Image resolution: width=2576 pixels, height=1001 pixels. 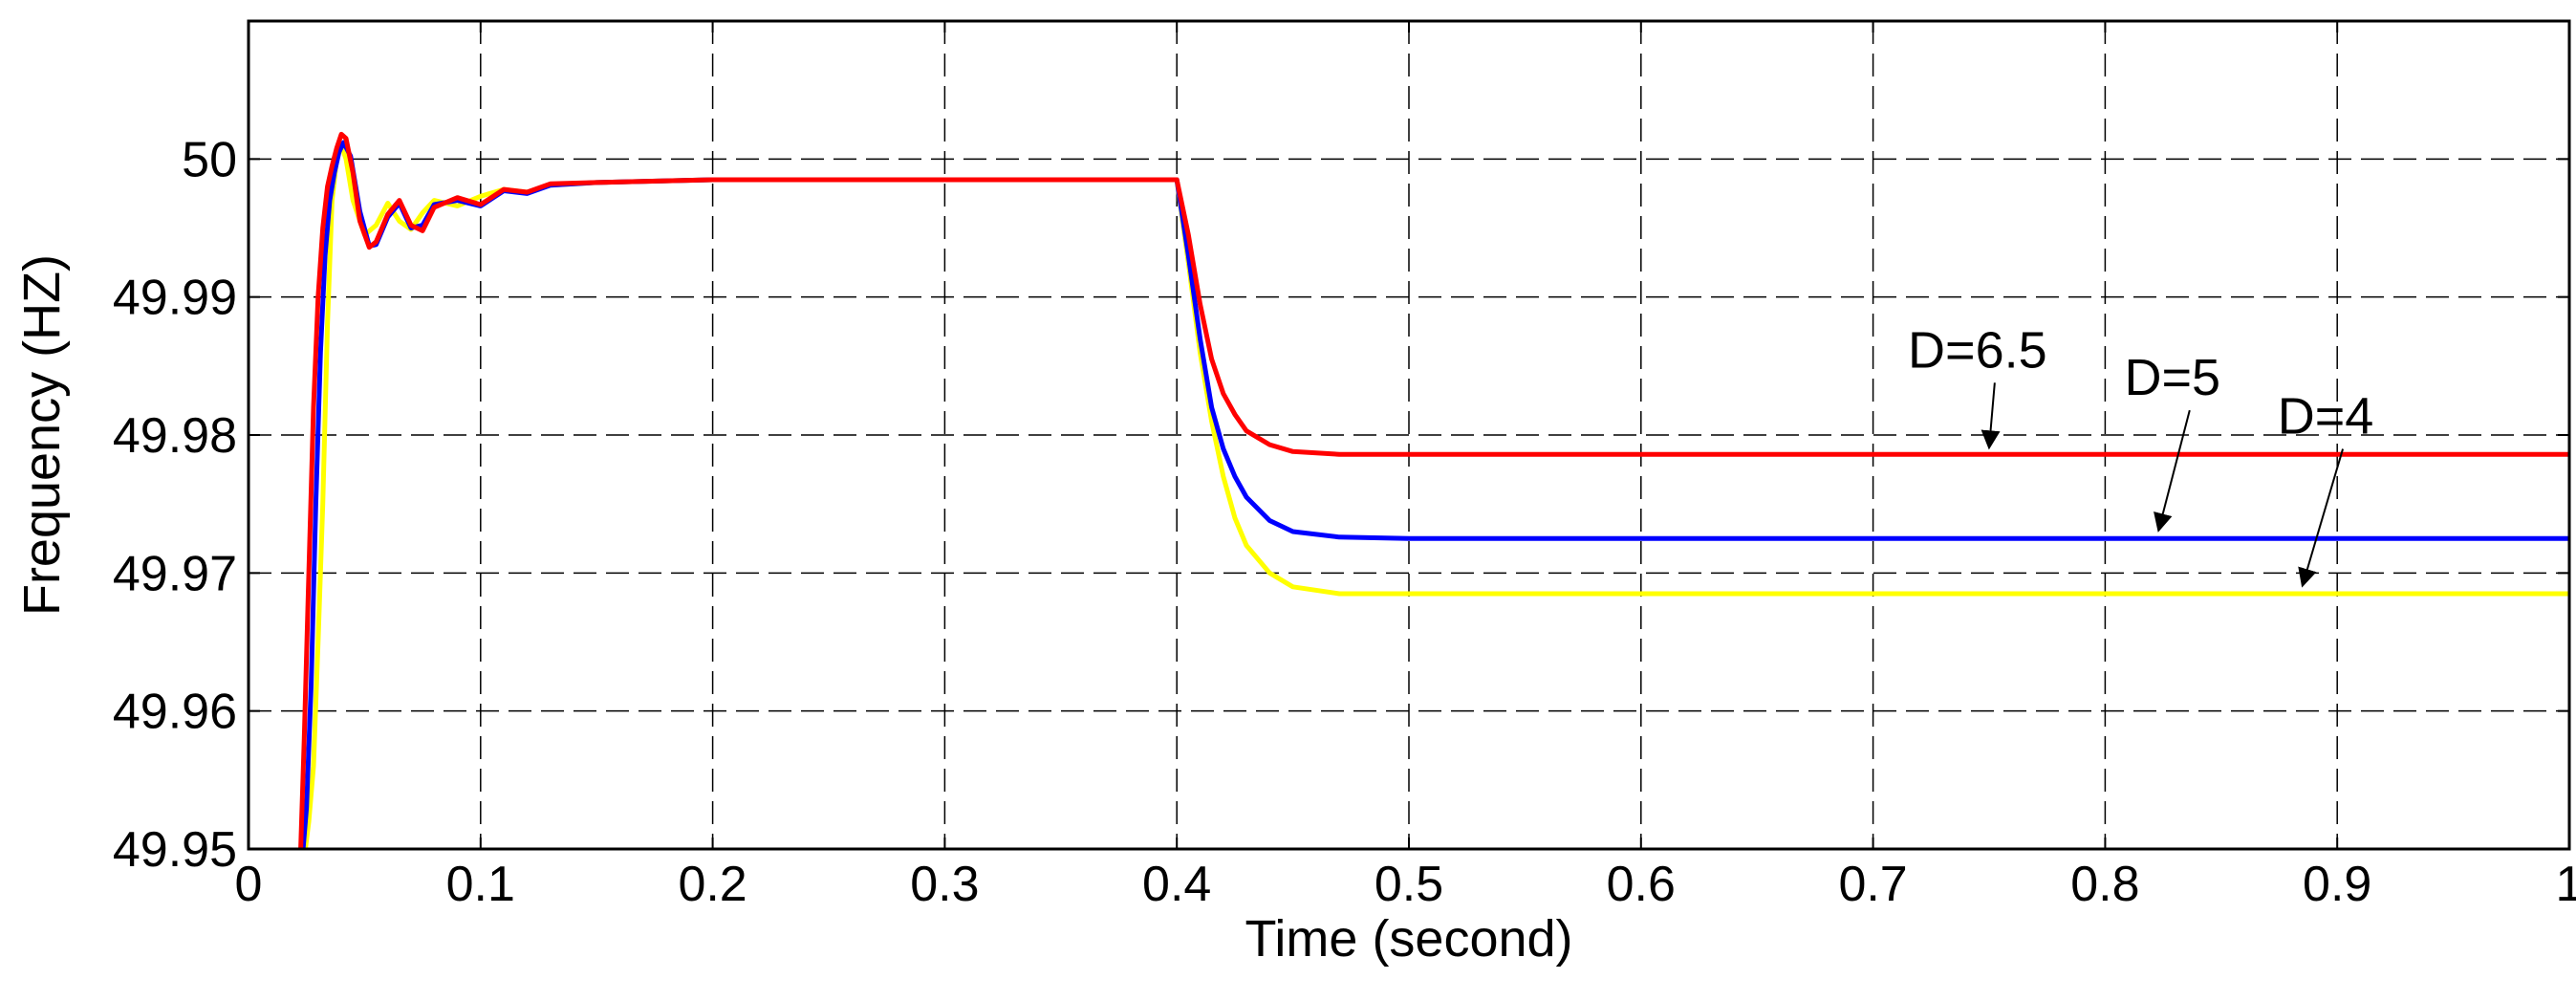 What do you see at coordinates (2326, 417) in the screenshot?
I see `annotation-label-d-4: D=4` at bounding box center [2326, 417].